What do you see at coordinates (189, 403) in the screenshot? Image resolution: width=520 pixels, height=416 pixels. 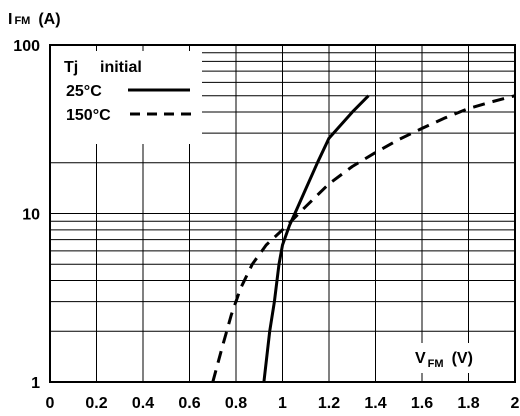 I see `x-tick-label: 0.6` at bounding box center [189, 403].